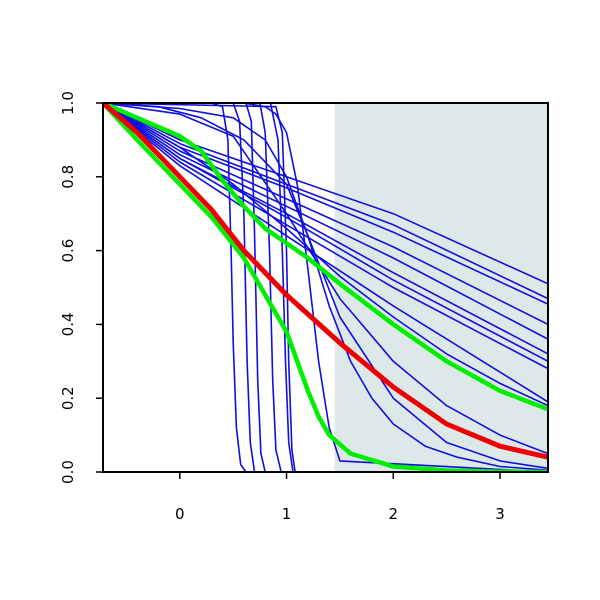 This screenshot has height=600, width=600. Describe the element at coordinates (68, 103) in the screenshot. I see `y-tick-label: 1.0` at that location.